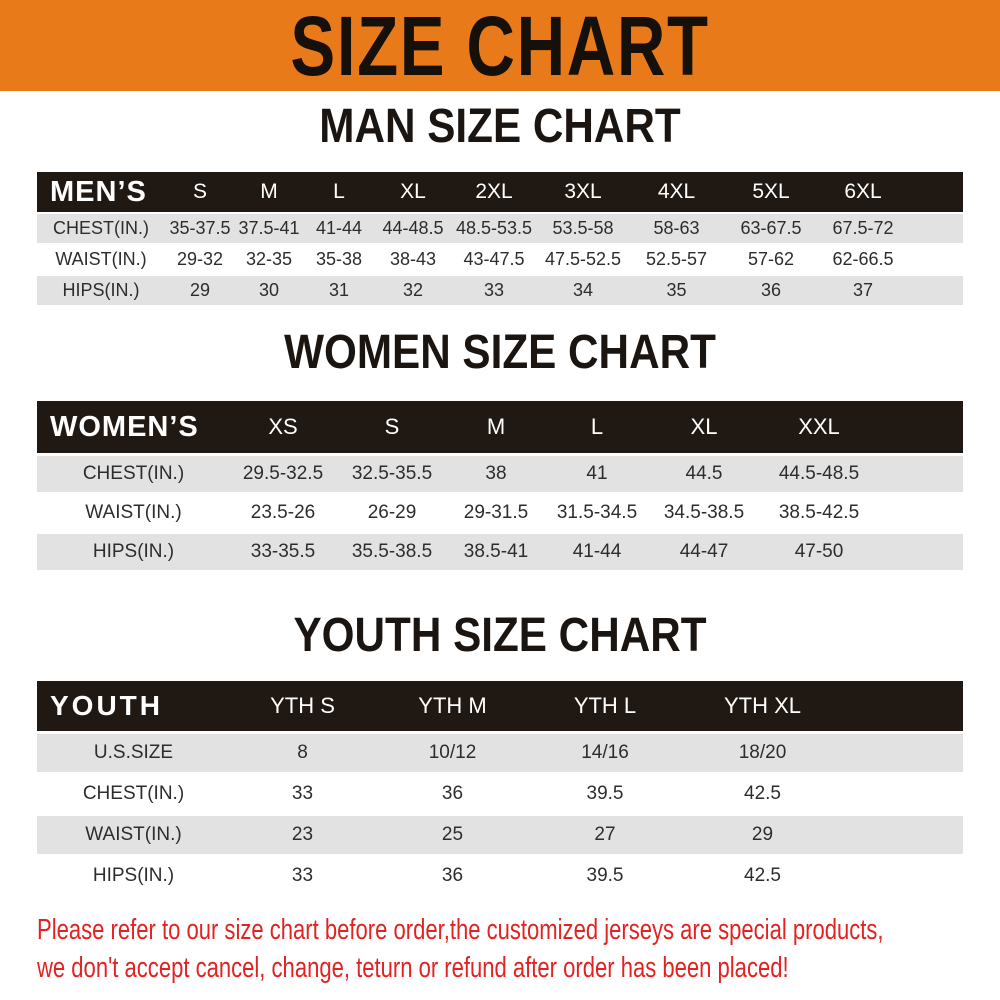 The width and height of the screenshot is (1000, 1000). What do you see at coordinates (704, 512) in the screenshot?
I see `table-cell: 34.5-38.5` at bounding box center [704, 512].